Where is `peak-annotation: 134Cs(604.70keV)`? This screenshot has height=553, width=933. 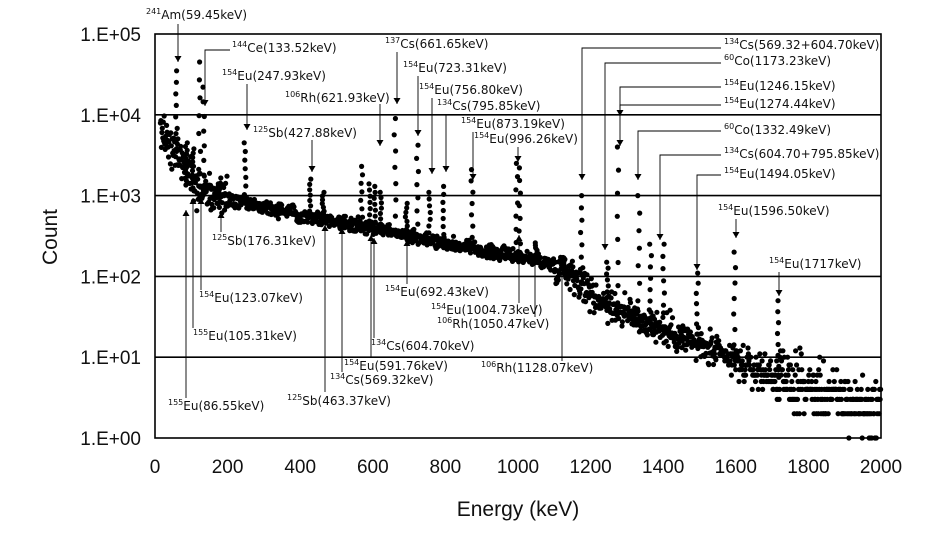
peak-annotation: 134Cs(604.70keV) is located at coordinates (422, 295).